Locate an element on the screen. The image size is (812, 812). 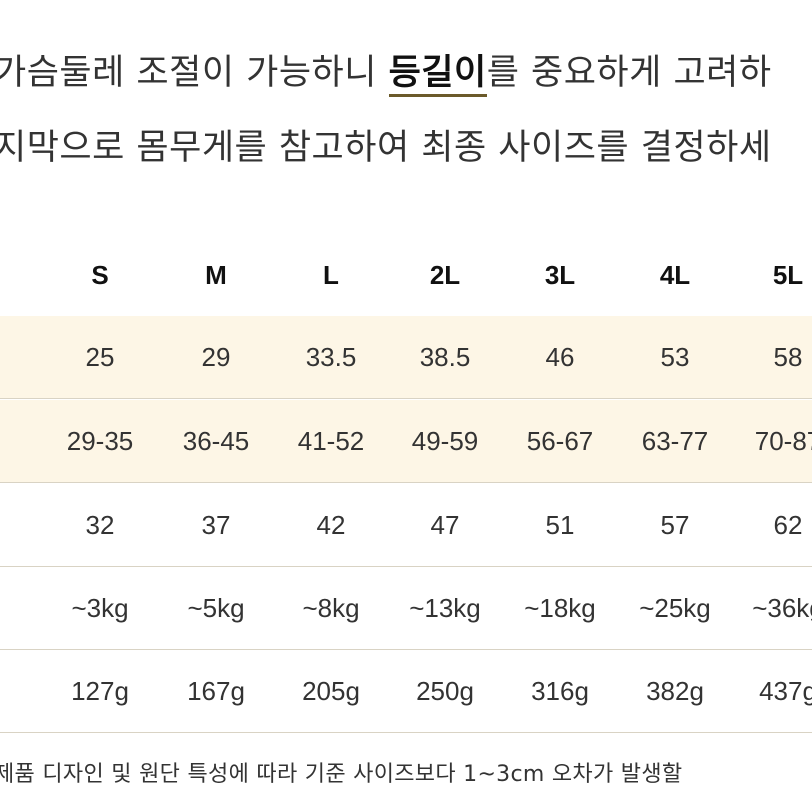
table-cell: 36-45 is located at coordinates (216, 440).